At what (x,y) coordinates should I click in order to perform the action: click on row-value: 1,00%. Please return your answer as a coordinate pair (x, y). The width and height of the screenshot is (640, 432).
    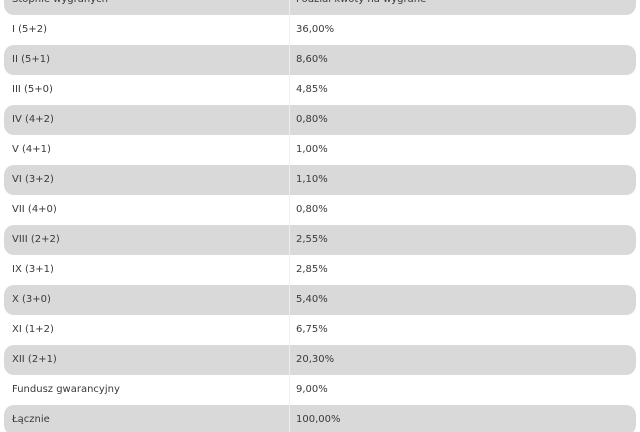
    Looking at the image, I should click on (312, 149).